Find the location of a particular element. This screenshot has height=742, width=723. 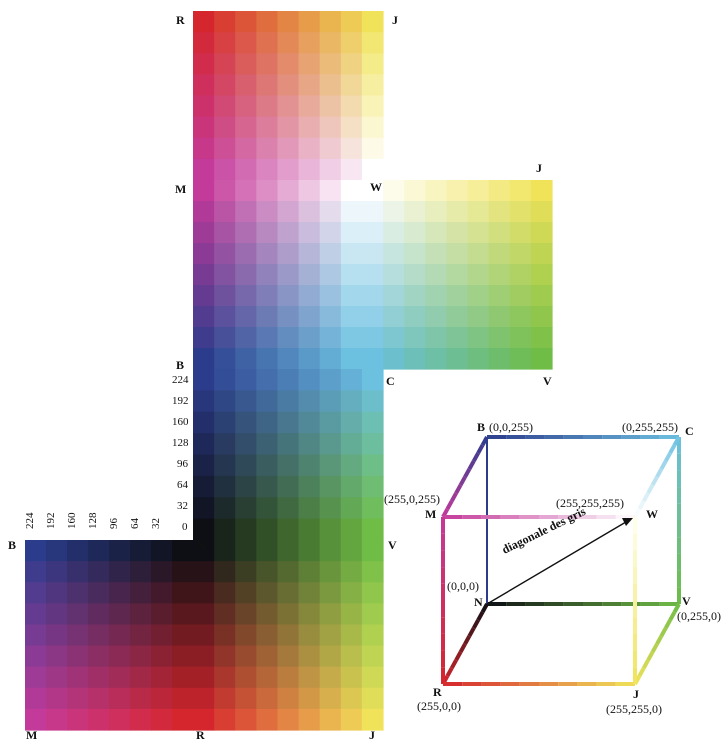

cube-edge-N-R is located at coordinates (454, 664).